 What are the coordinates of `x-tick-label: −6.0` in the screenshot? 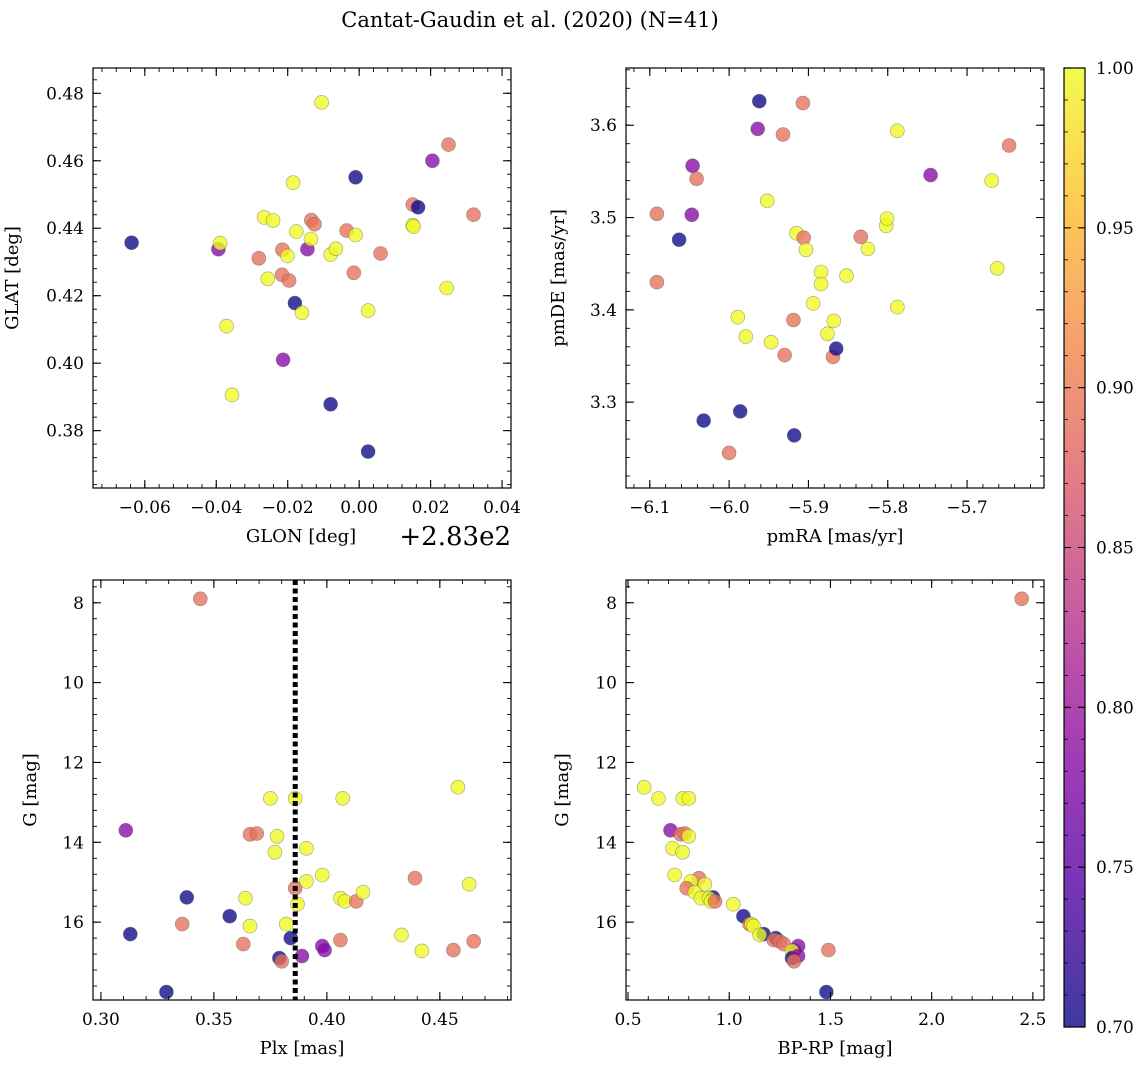 It's located at (728, 508).